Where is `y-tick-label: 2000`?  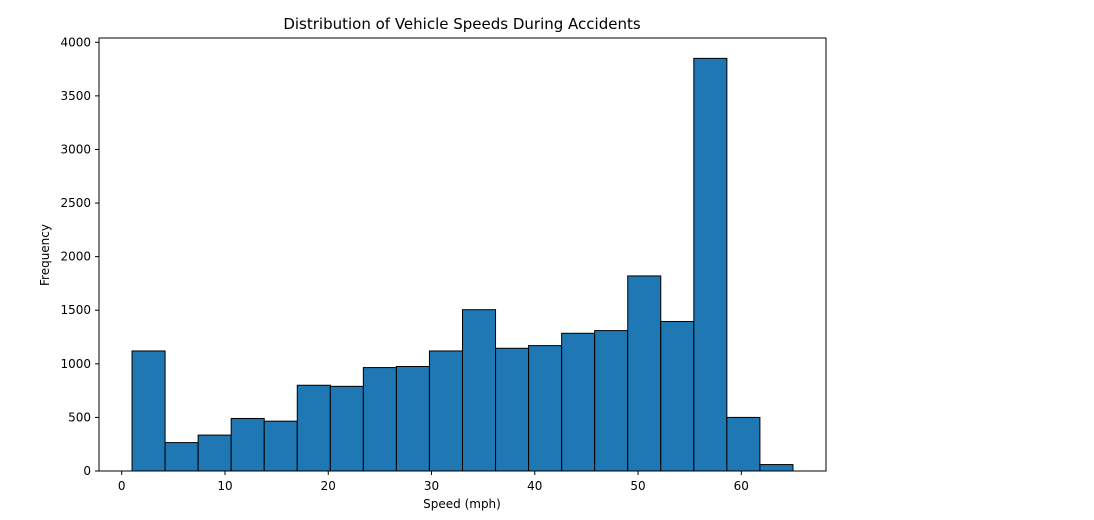 y-tick-label: 2000 is located at coordinates (75, 257).